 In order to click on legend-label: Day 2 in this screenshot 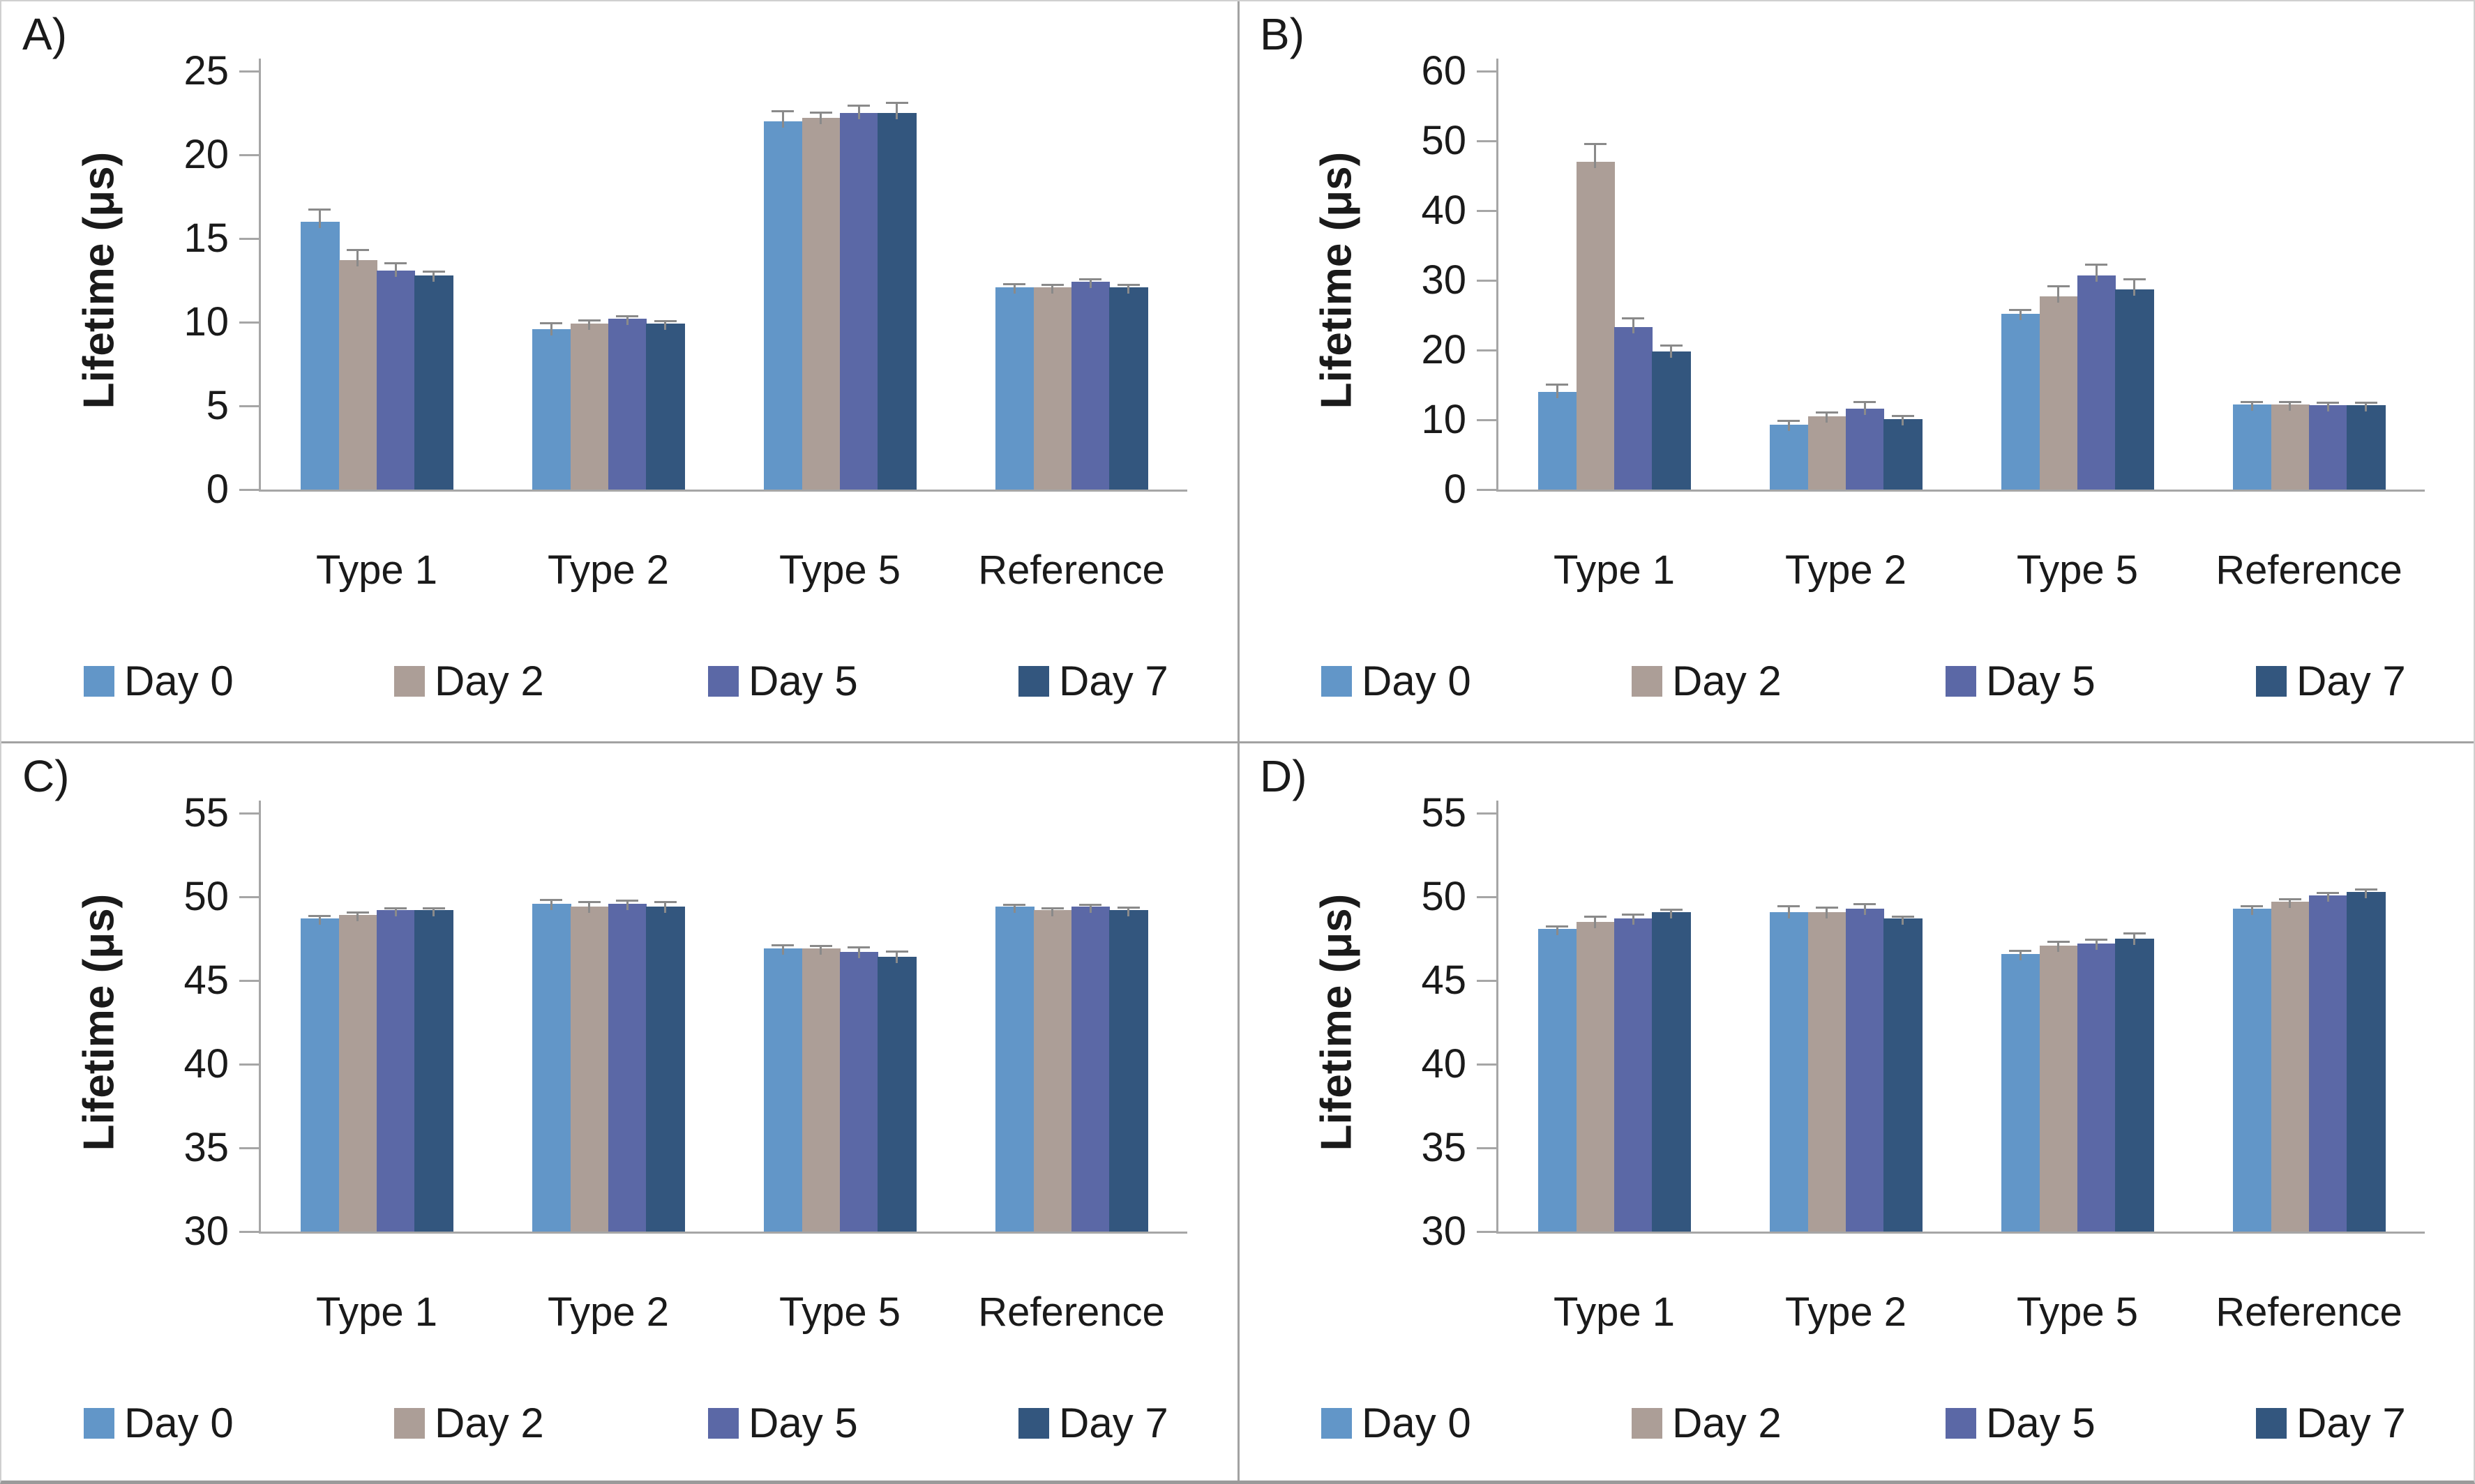, I will do `click(489, 1423)`.